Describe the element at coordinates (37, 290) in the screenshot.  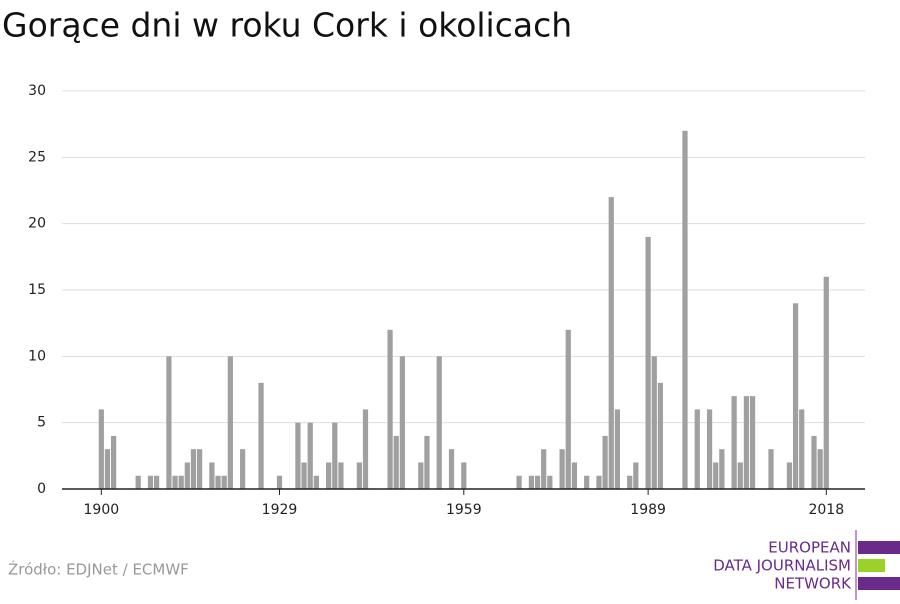
I see `y-tick-label: 15` at that location.